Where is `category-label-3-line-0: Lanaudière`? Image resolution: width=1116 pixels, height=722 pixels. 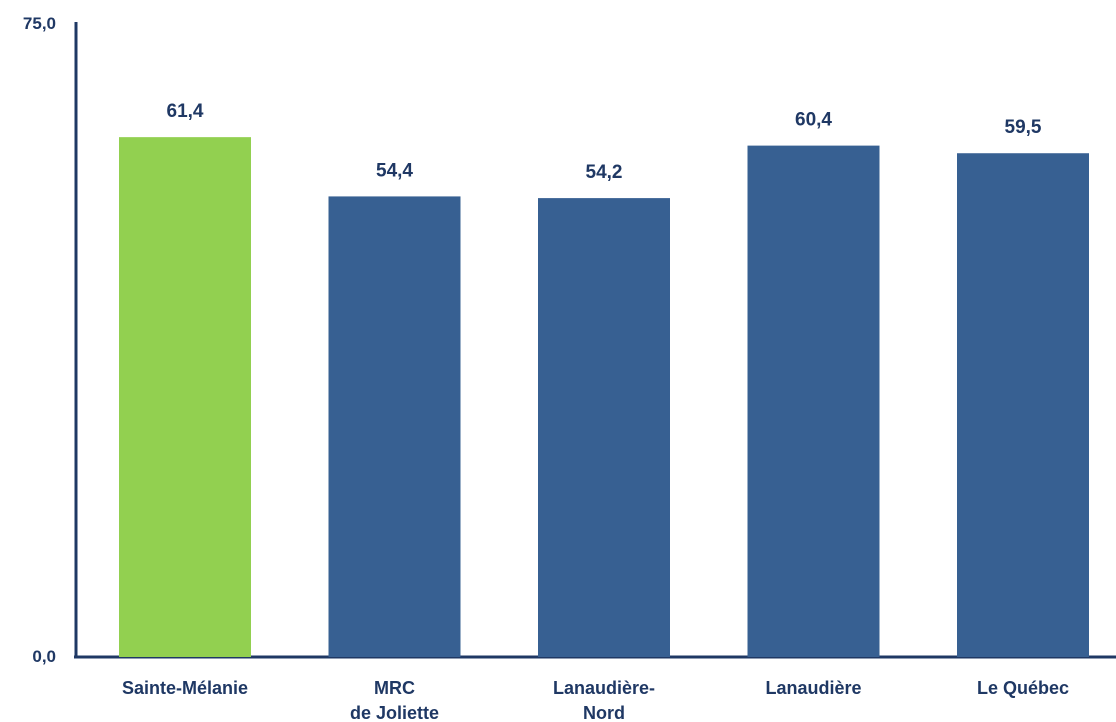
category-label-3-line-0: Lanaudière is located at coordinates (813, 688).